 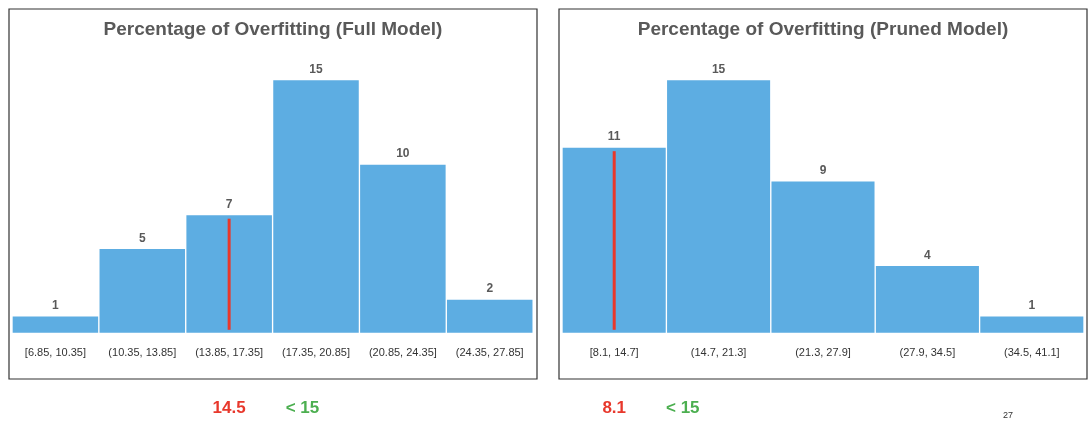 What do you see at coordinates (402, 352) in the screenshot?
I see `x-tick-label: (20.85, 24.35]` at bounding box center [402, 352].